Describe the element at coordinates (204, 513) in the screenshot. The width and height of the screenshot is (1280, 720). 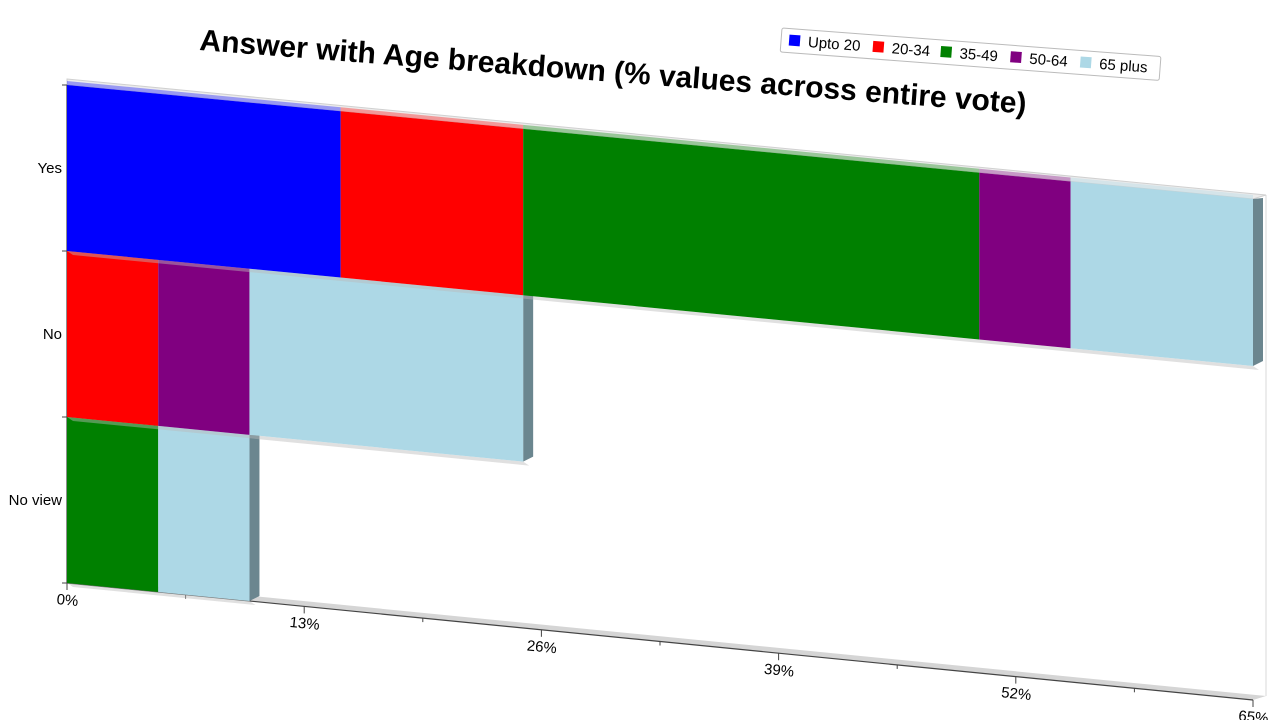
I see `bar-no-view-65-plus` at that location.